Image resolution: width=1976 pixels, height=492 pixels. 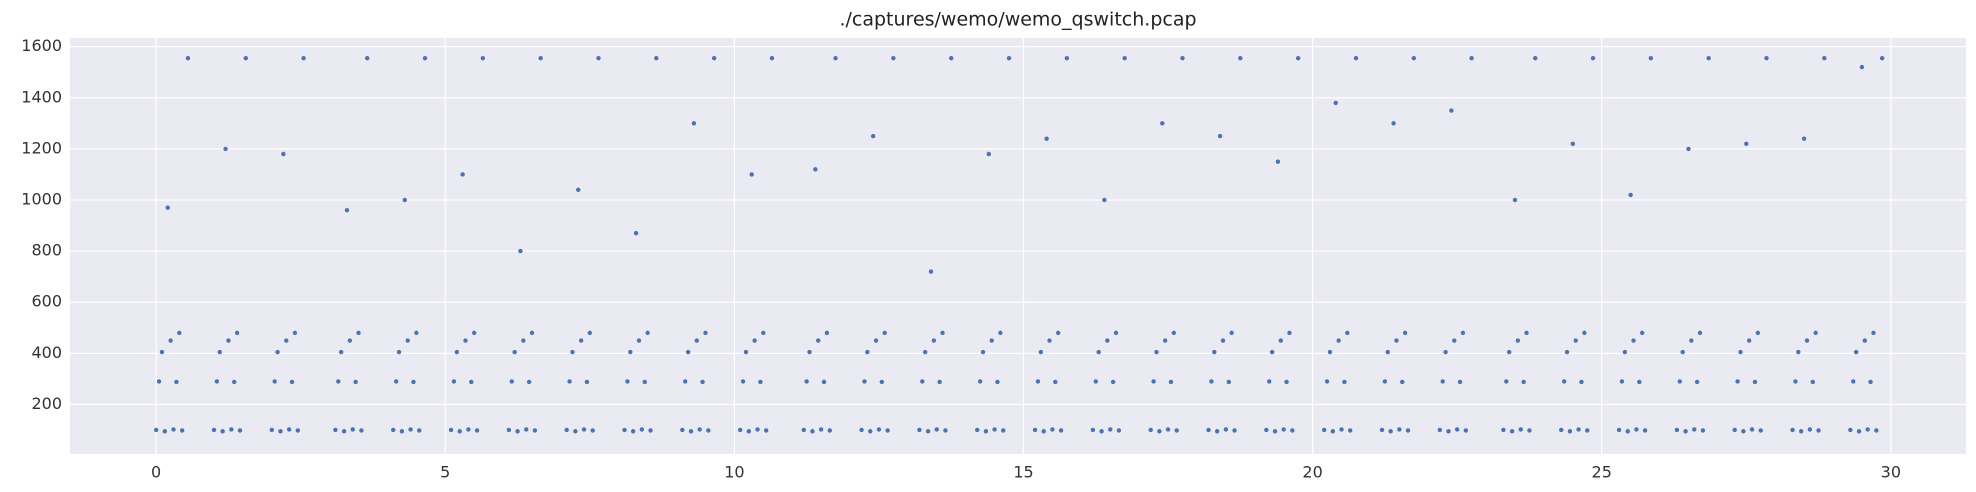 What do you see at coordinates (1312, 472) in the screenshot?
I see `x-tick-label: 20` at bounding box center [1312, 472].